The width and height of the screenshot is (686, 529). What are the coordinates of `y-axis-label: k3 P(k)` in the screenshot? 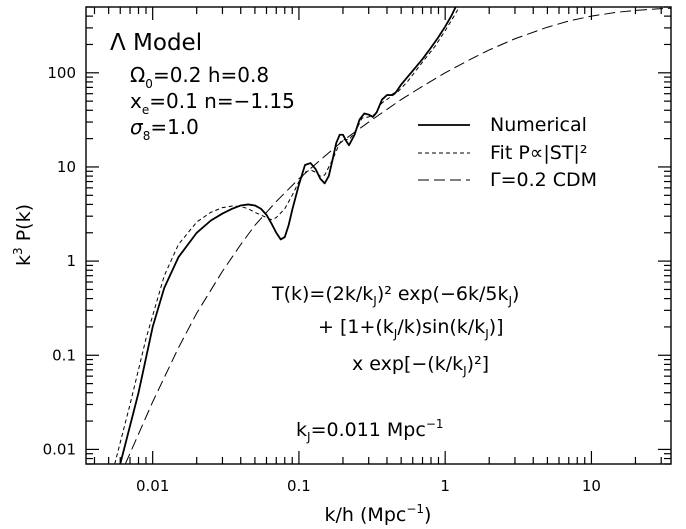 It's located at (23, 235).